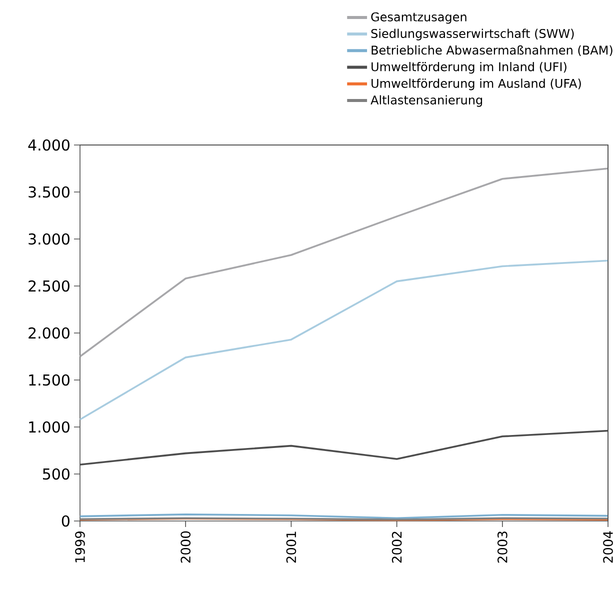 This screenshot has height=589, width=615. What do you see at coordinates (80, 546) in the screenshot?
I see `x-tick-label: 1999` at bounding box center [80, 546].